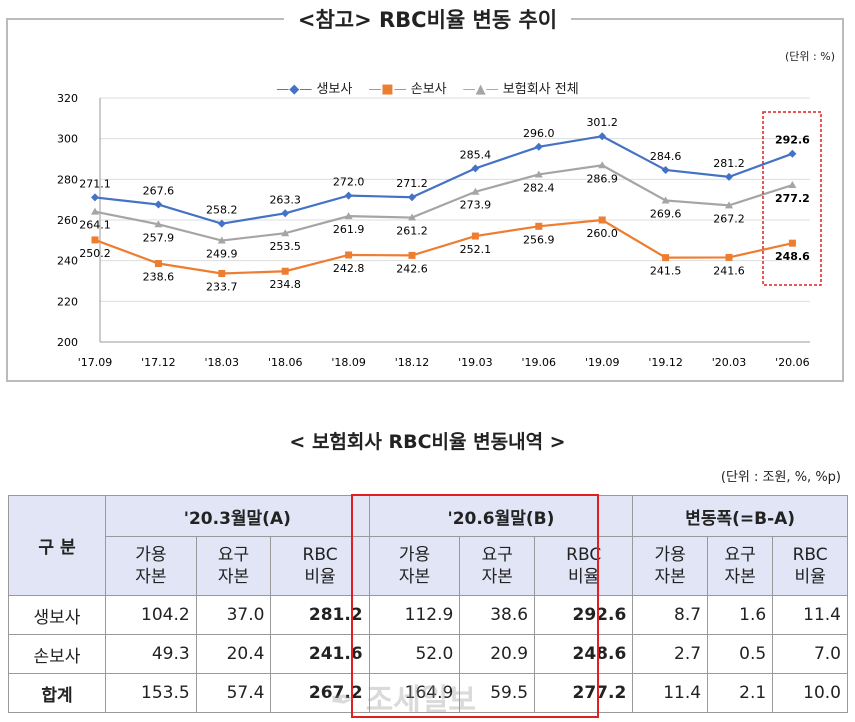  Describe the element at coordinates (349, 229) in the screenshot. I see `data-label: 261.9` at that location.